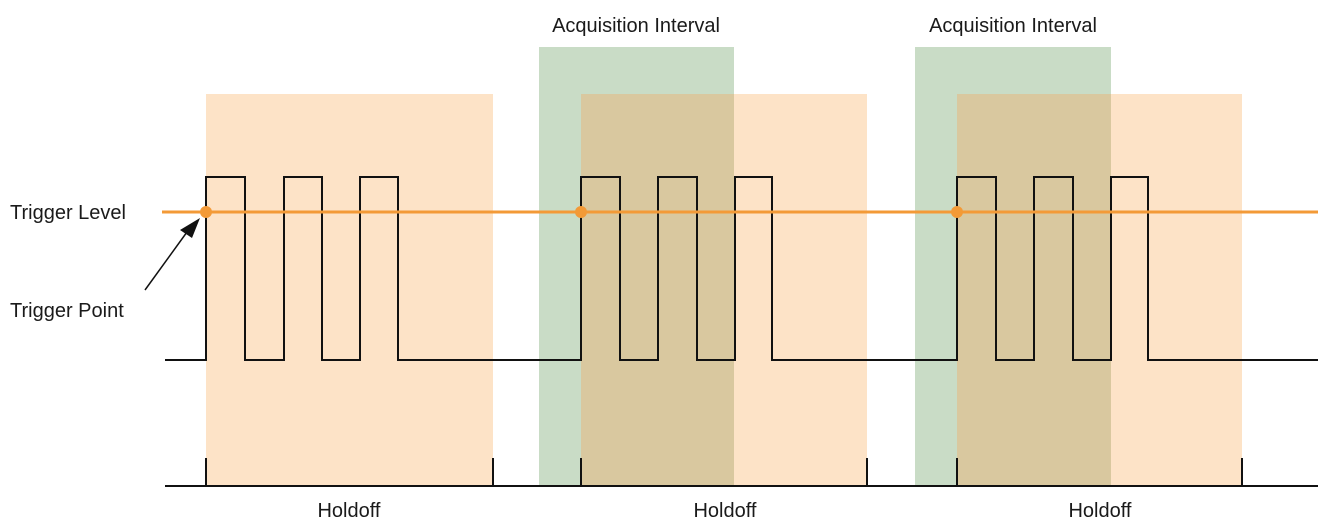  What do you see at coordinates (190, 228) in the screenshot?
I see `trigger-point-arrowhead` at bounding box center [190, 228].